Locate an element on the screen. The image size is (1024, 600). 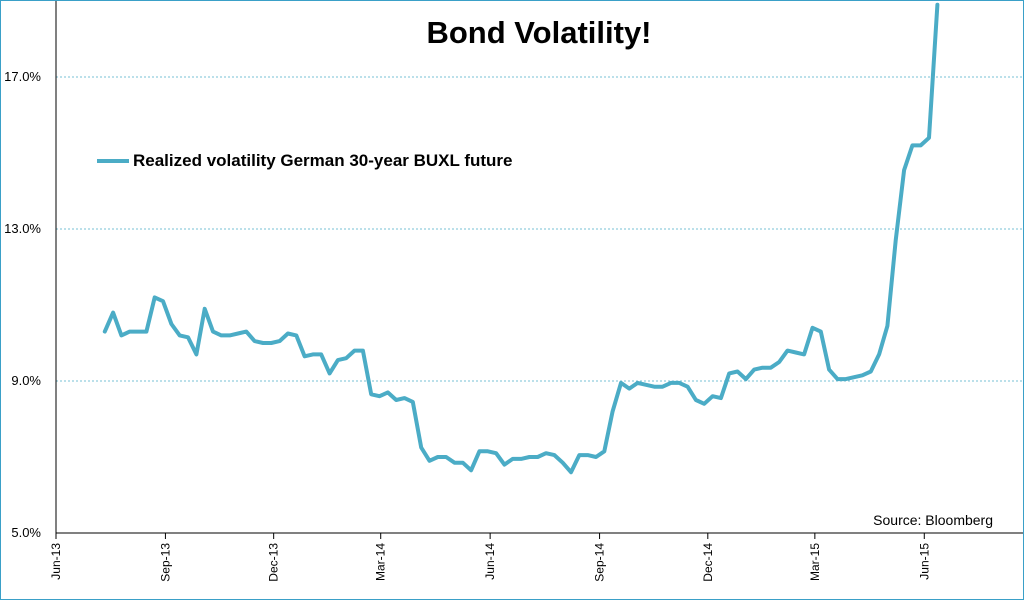
x-tick-label: Dec-14 is located at coordinates (708, 562).